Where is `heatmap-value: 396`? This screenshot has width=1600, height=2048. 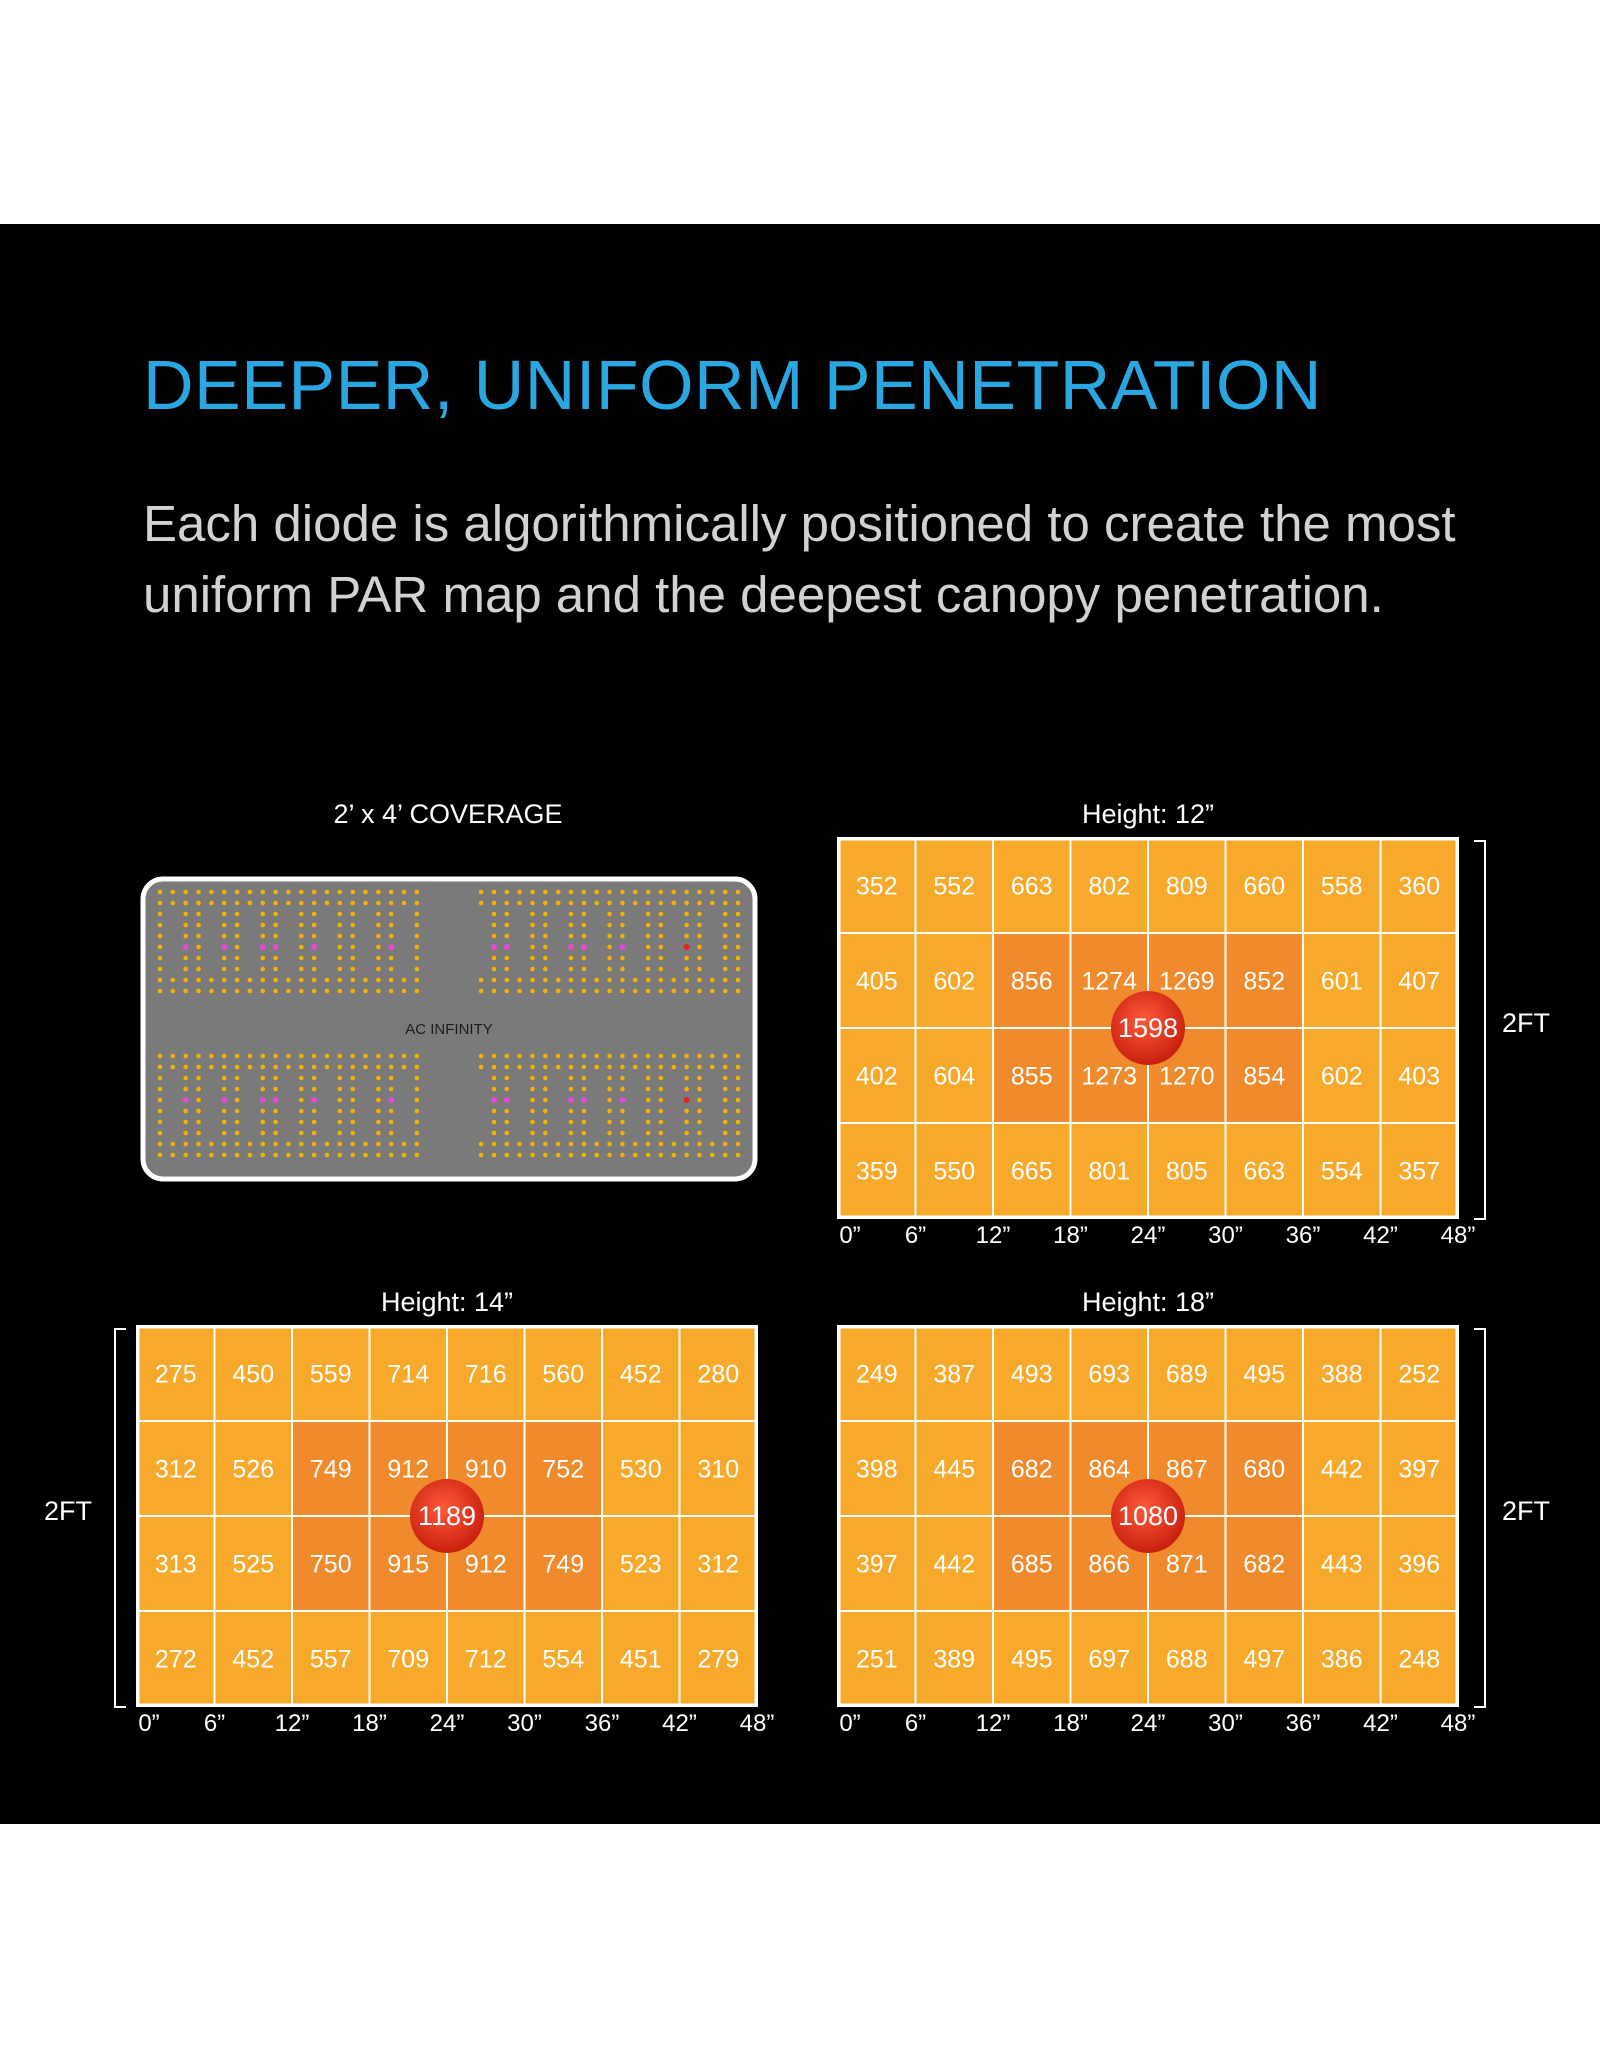
heatmap-value: 396 is located at coordinates (1419, 1565).